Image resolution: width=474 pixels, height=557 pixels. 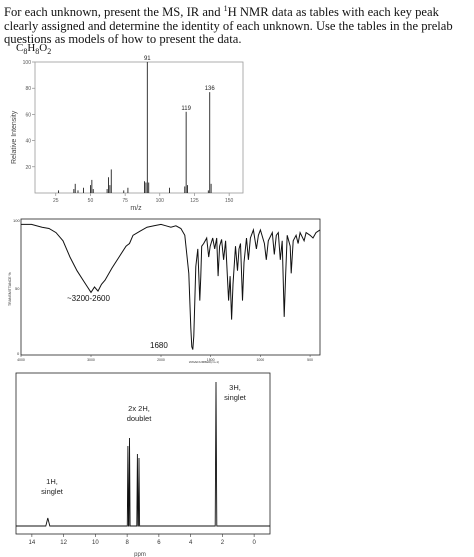 What do you see at coordinates (260, 360) in the screenshot?
I see `ir-xtick-label: 1000` at bounding box center [260, 360].